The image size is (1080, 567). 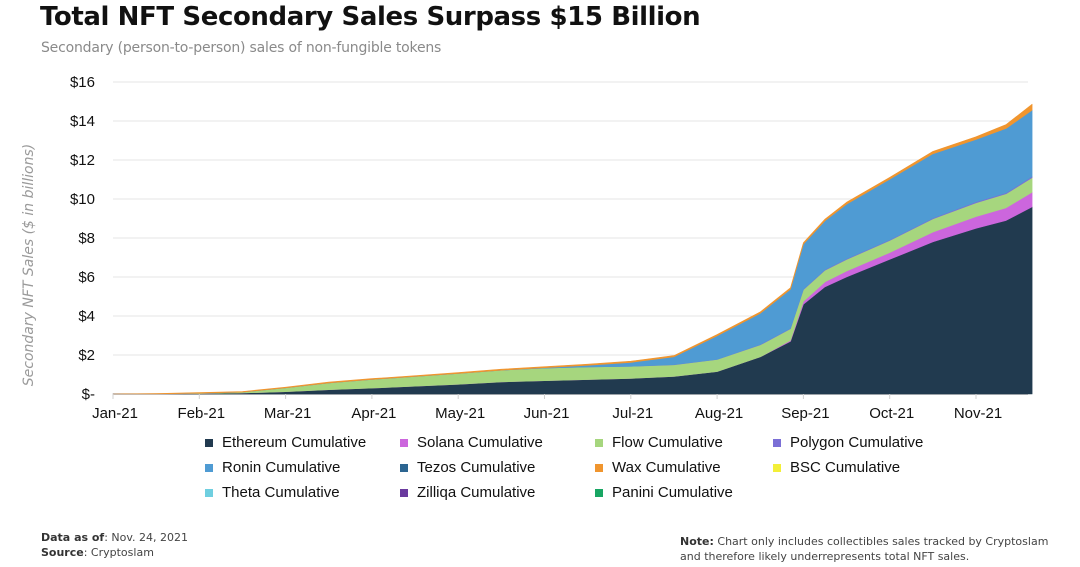 What do you see at coordinates (82, 121) in the screenshot?
I see `y-tick-label: $14` at bounding box center [82, 121].